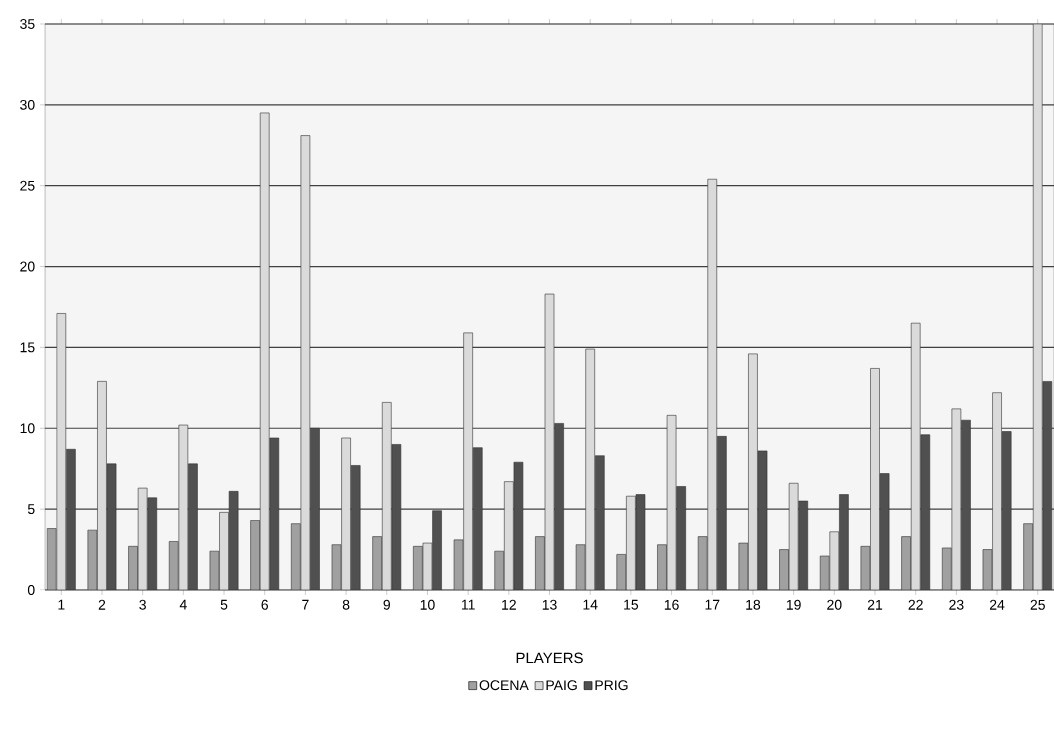 The width and height of the screenshot is (1054, 735). What do you see at coordinates (31, 590) in the screenshot?
I see `y-tick-label: 0` at bounding box center [31, 590].